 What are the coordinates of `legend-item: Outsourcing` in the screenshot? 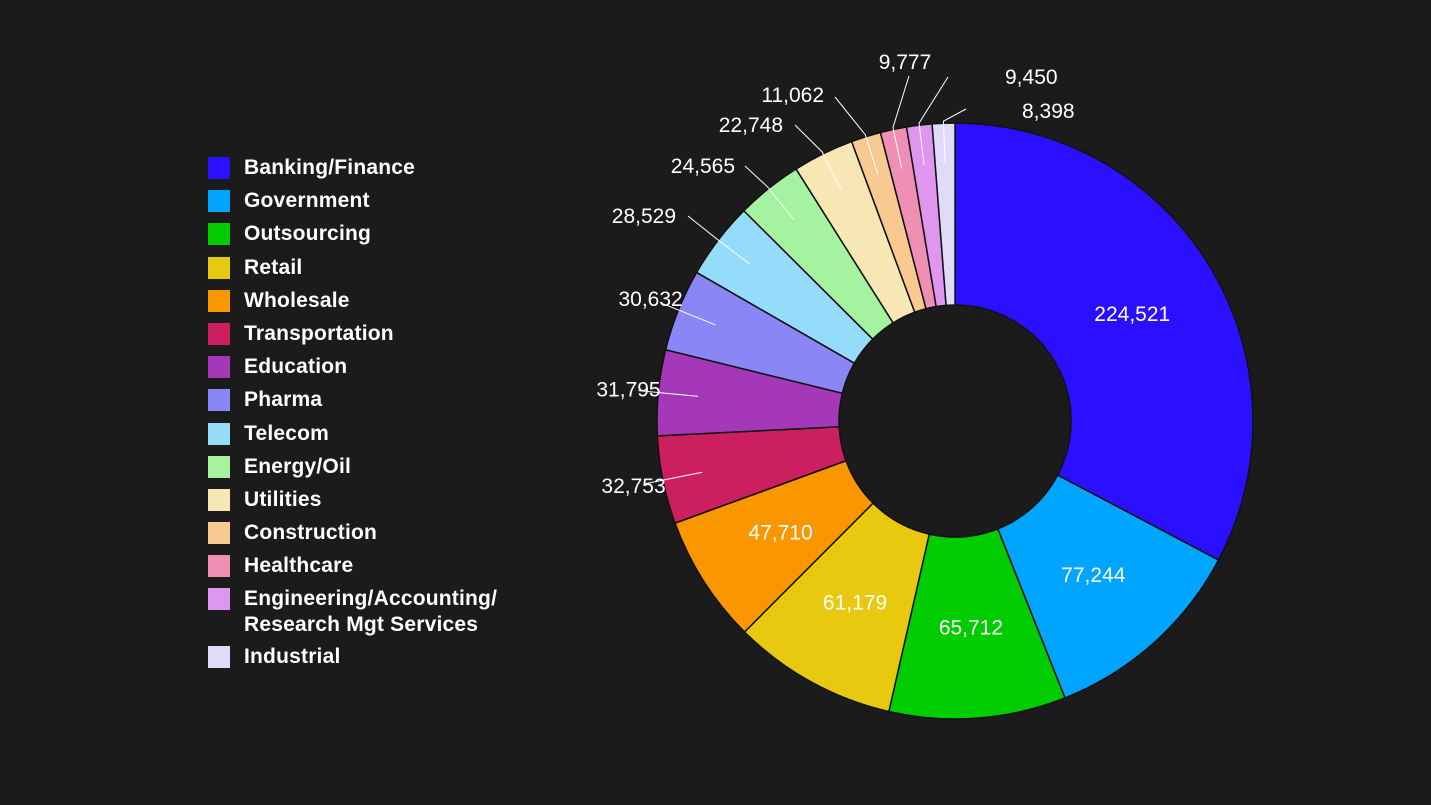 It's located at (352, 237).